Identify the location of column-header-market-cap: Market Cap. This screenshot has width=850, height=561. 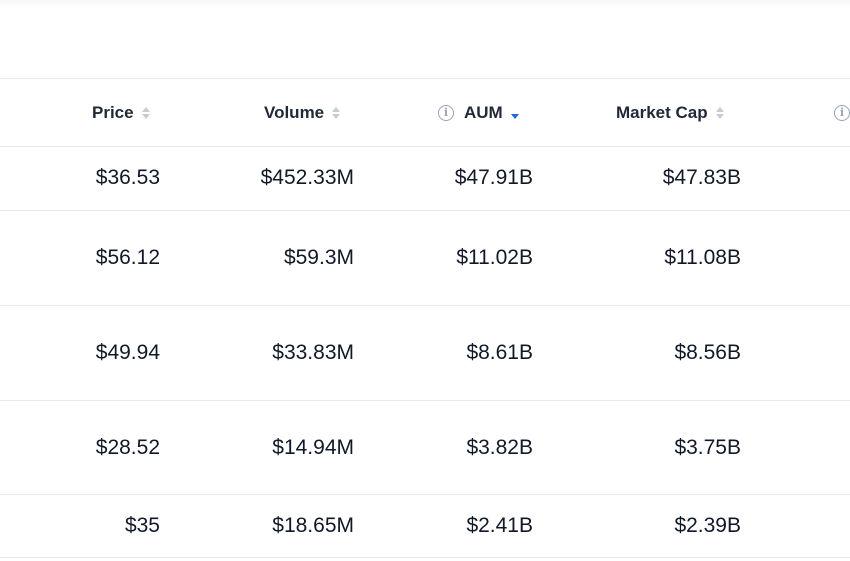
(671, 112).